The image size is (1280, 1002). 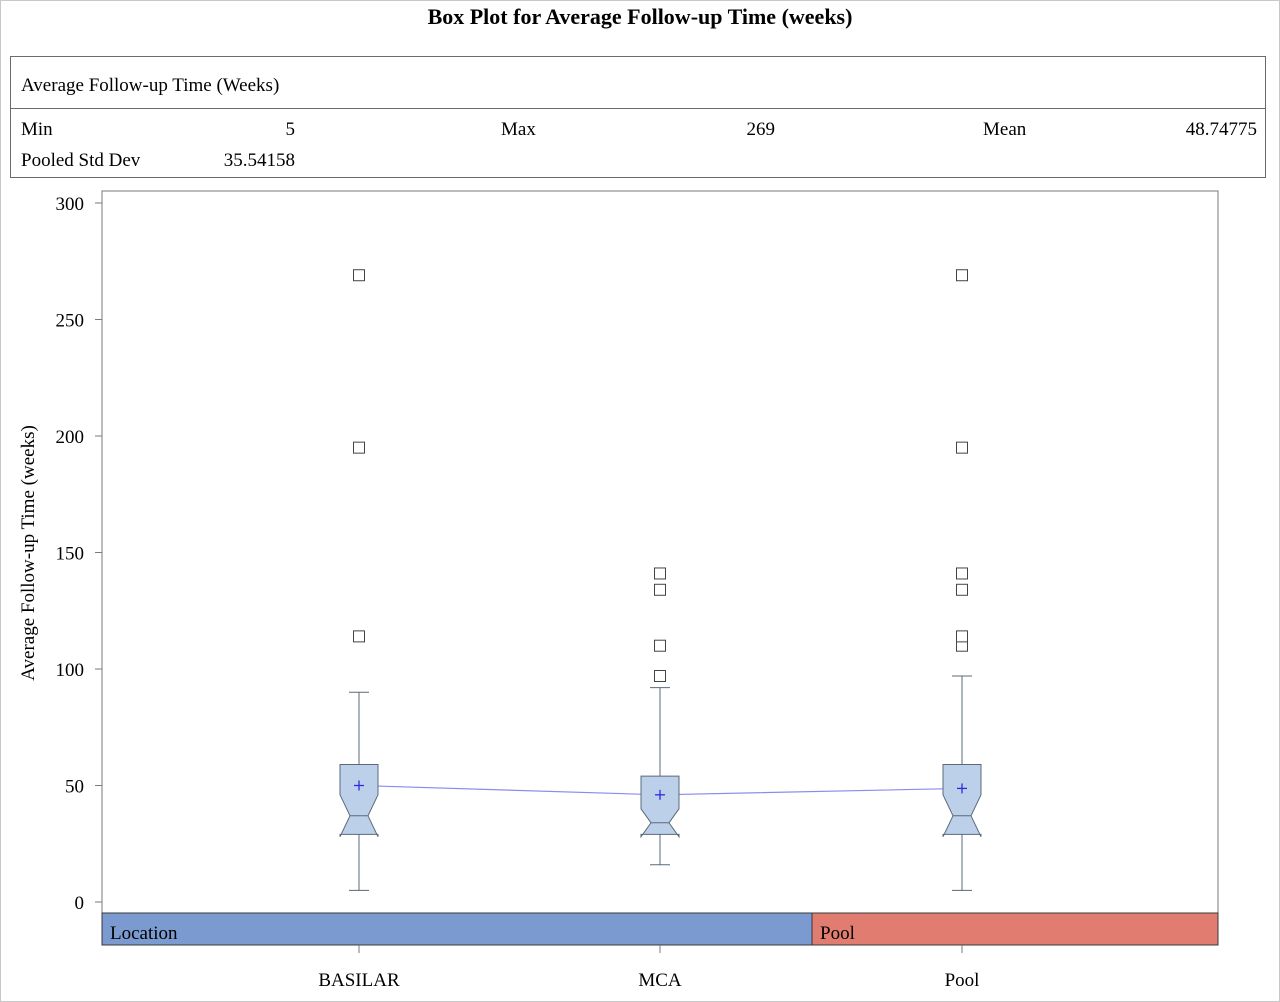 What do you see at coordinates (259, 160) in the screenshot?
I see `stat-sd-value: 35.54158` at bounding box center [259, 160].